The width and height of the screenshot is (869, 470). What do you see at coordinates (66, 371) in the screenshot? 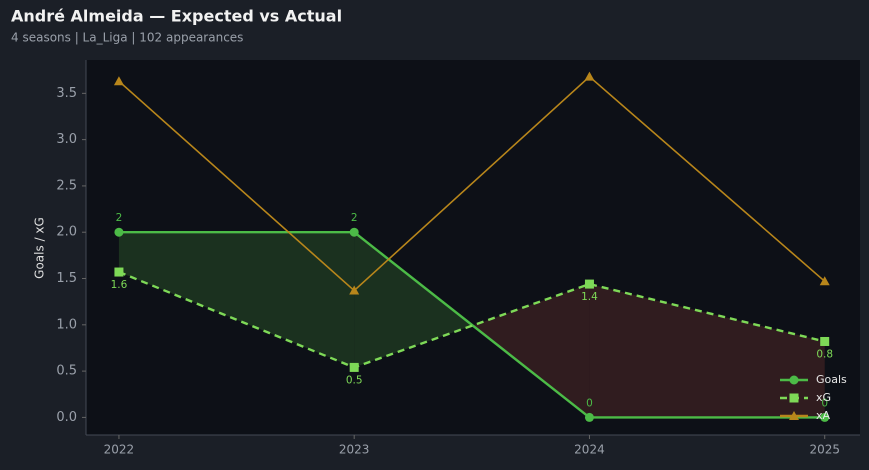
I see `y-tick-label: 0.5` at bounding box center [66, 371].